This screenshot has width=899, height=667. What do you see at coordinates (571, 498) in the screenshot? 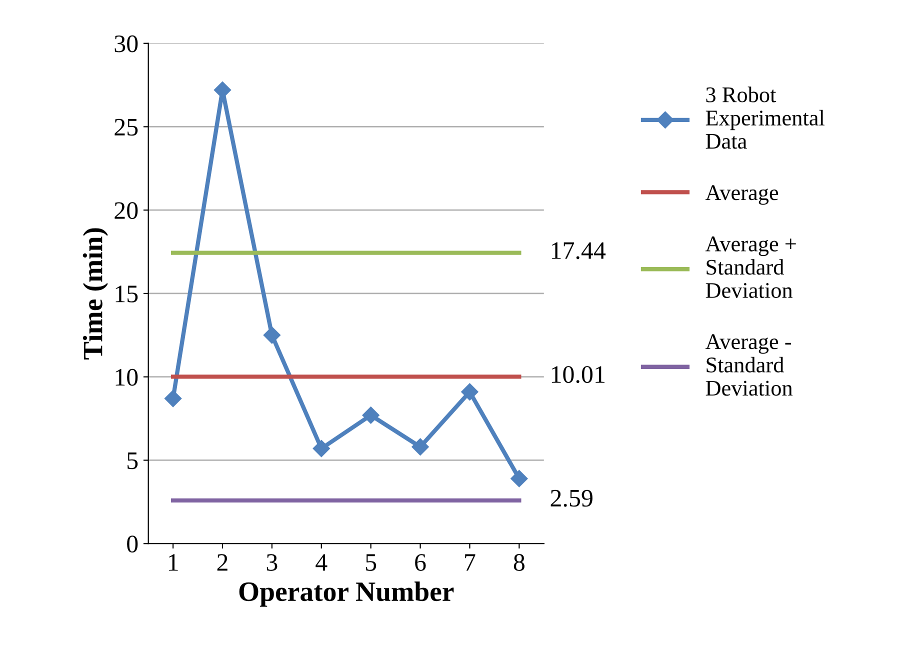
I see `data-label: 2.59` at bounding box center [571, 498].